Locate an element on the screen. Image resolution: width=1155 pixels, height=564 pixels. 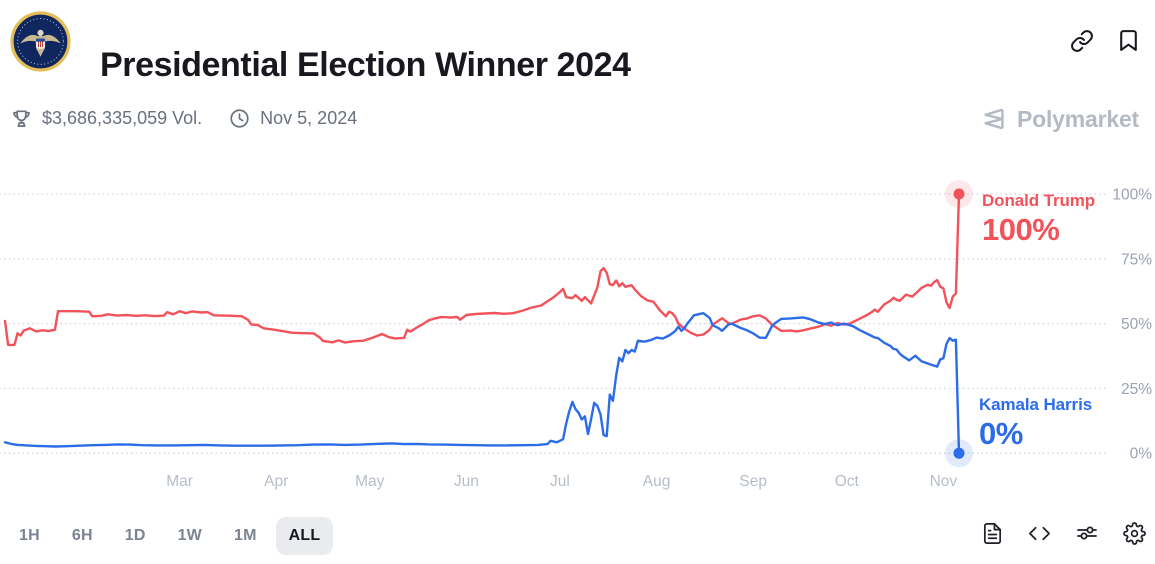
polymarket-wordmark: Polymarket is located at coordinates (1077, 118).